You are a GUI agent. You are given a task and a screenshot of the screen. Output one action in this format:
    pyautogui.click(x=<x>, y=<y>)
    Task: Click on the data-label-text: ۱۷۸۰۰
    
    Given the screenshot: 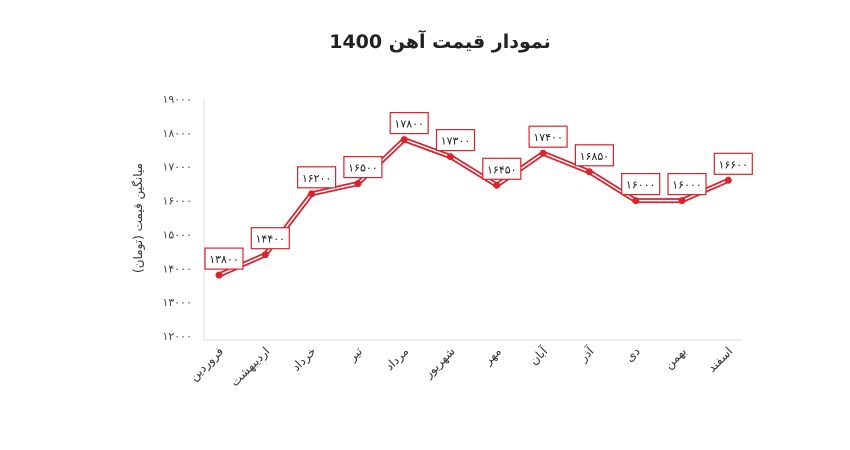 What is the action you would take?
    pyautogui.click(x=409, y=124)
    